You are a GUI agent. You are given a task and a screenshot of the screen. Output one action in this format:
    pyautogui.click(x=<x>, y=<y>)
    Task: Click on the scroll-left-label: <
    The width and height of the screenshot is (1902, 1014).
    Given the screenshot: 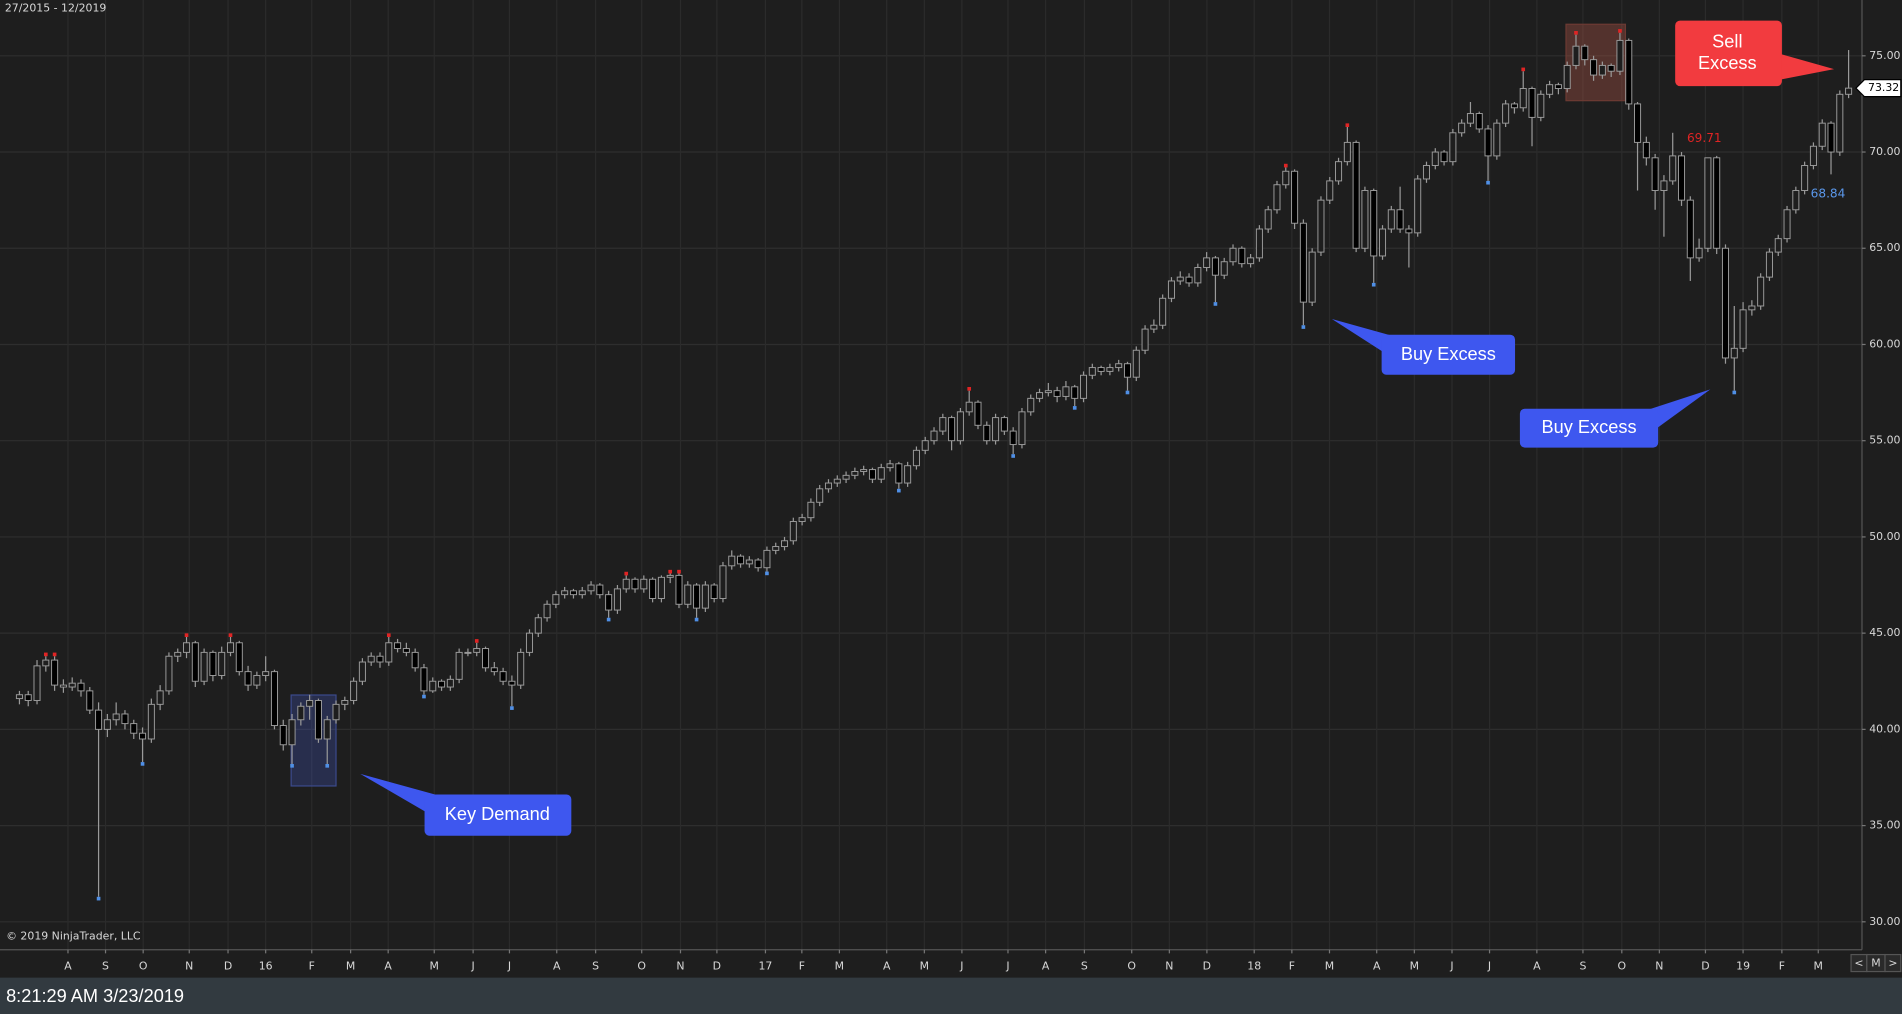 What is the action you would take?
    pyautogui.click(x=1858, y=963)
    